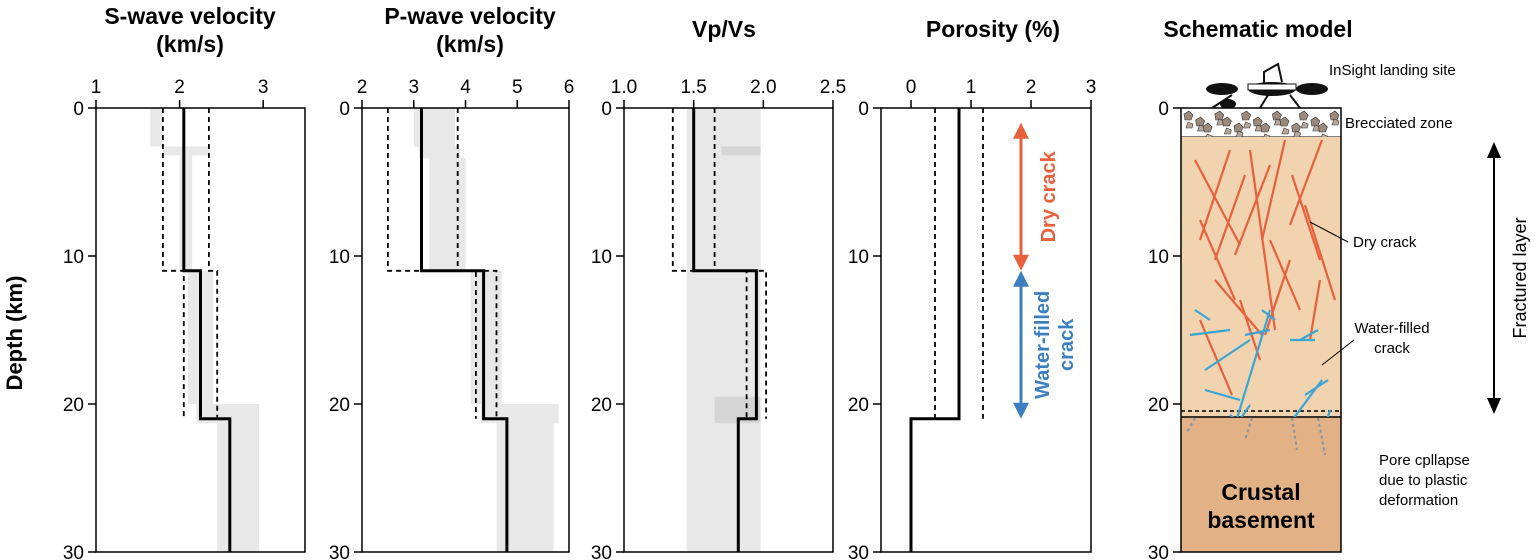 The height and width of the screenshot is (560, 1536). I want to click on water-crack-pointer, so click(1338, 352).